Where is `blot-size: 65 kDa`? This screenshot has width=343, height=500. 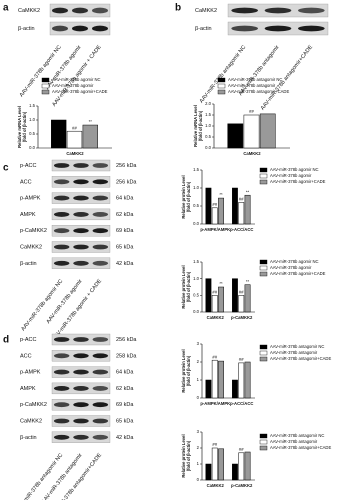
blot-size: 65 kDa is located at coordinates (125, 421).